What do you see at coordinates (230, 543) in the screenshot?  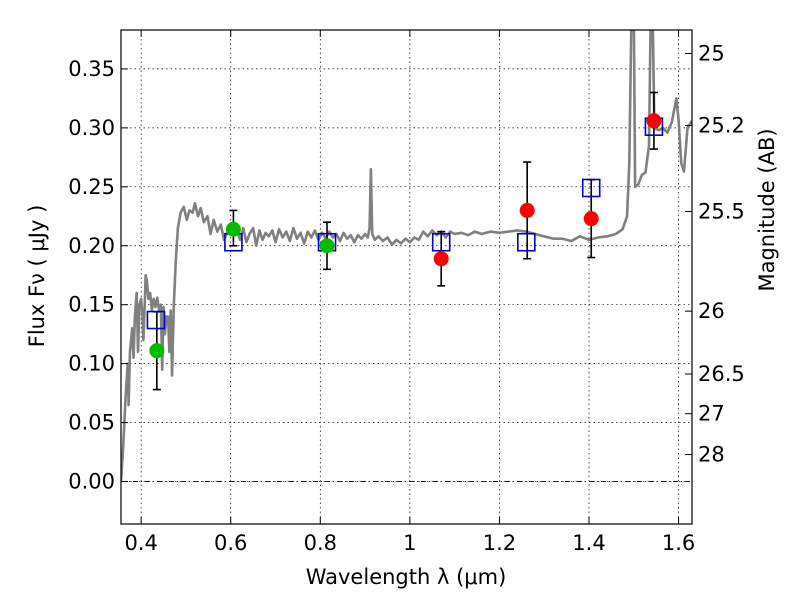 I see `x-tick-label: 0.6` at bounding box center [230, 543].